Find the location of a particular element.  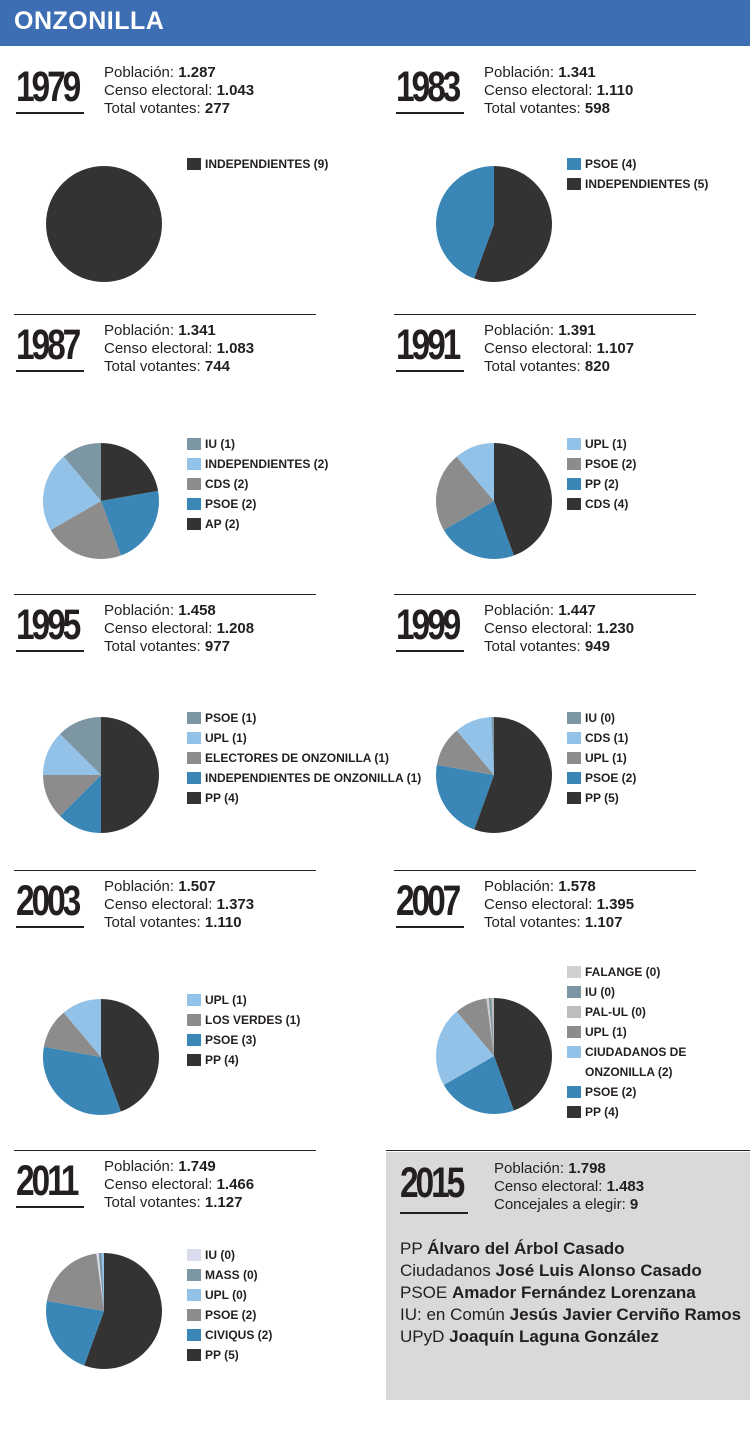

stat-value: 1.749 is located at coordinates (197, 1166).